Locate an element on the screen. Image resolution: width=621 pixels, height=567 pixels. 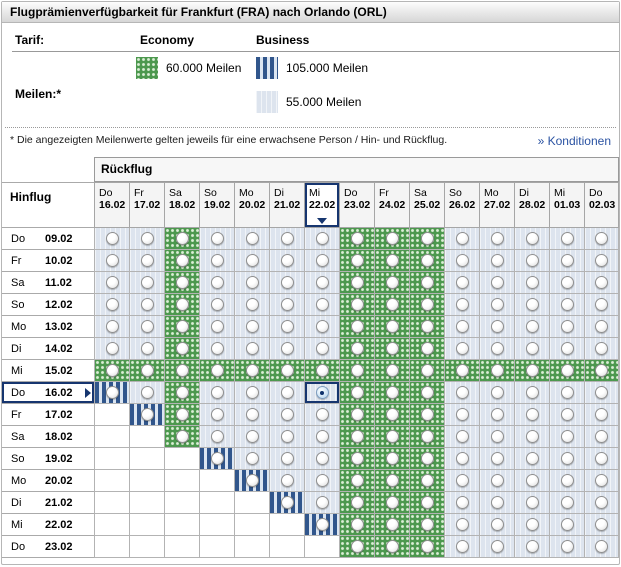
radio-button-checked is located at coordinates (322, 392).